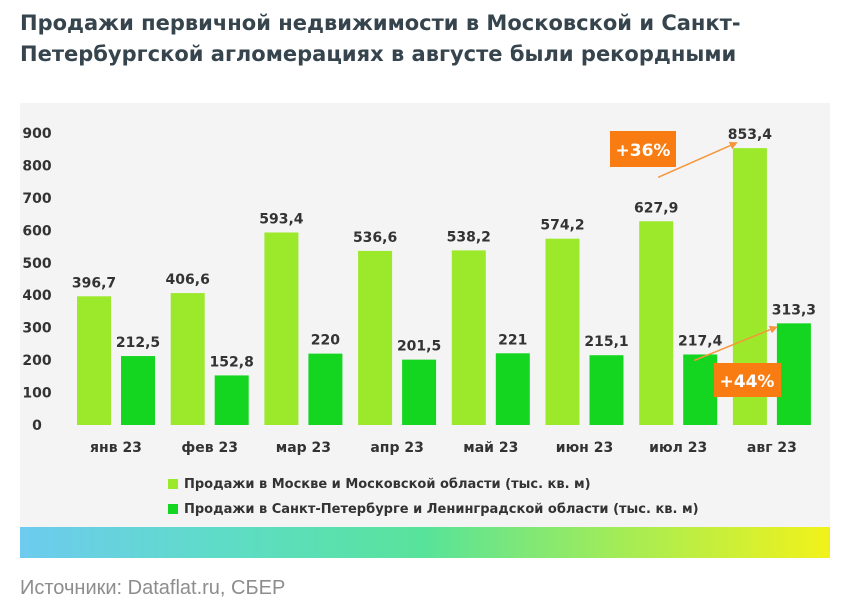 The height and width of the screenshot is (612, 841). Describe the element at coordinates (562, 226) in the screenshot. I see `data-label: 574,2` at that location.